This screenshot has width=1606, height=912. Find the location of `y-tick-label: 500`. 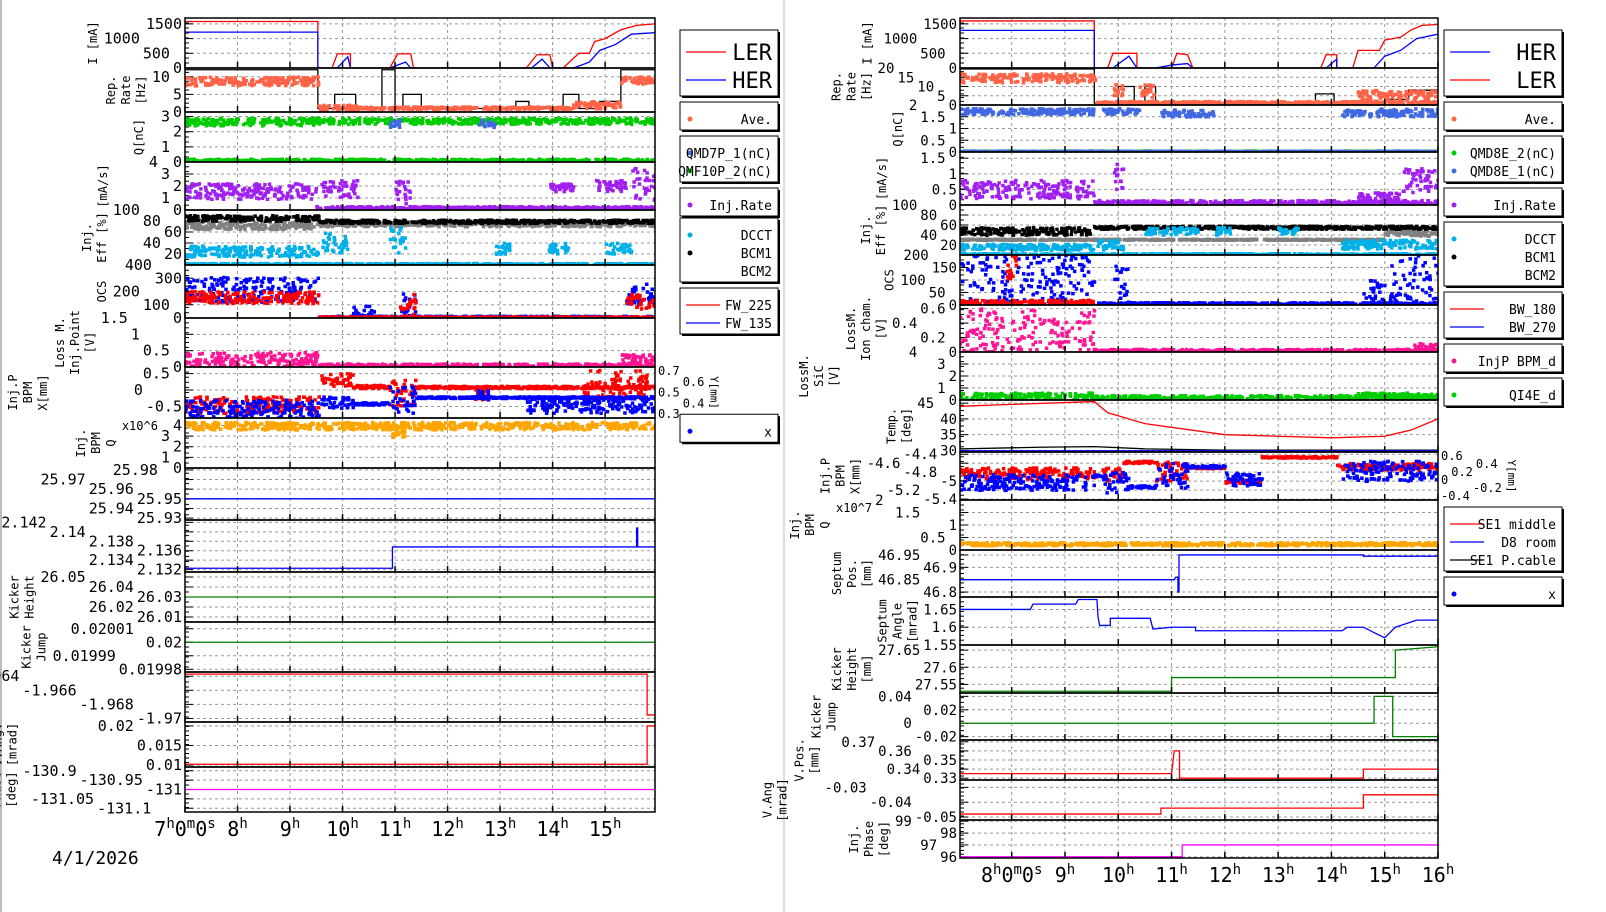

y-tick-label: 500 is located at coordinates (156, 53).